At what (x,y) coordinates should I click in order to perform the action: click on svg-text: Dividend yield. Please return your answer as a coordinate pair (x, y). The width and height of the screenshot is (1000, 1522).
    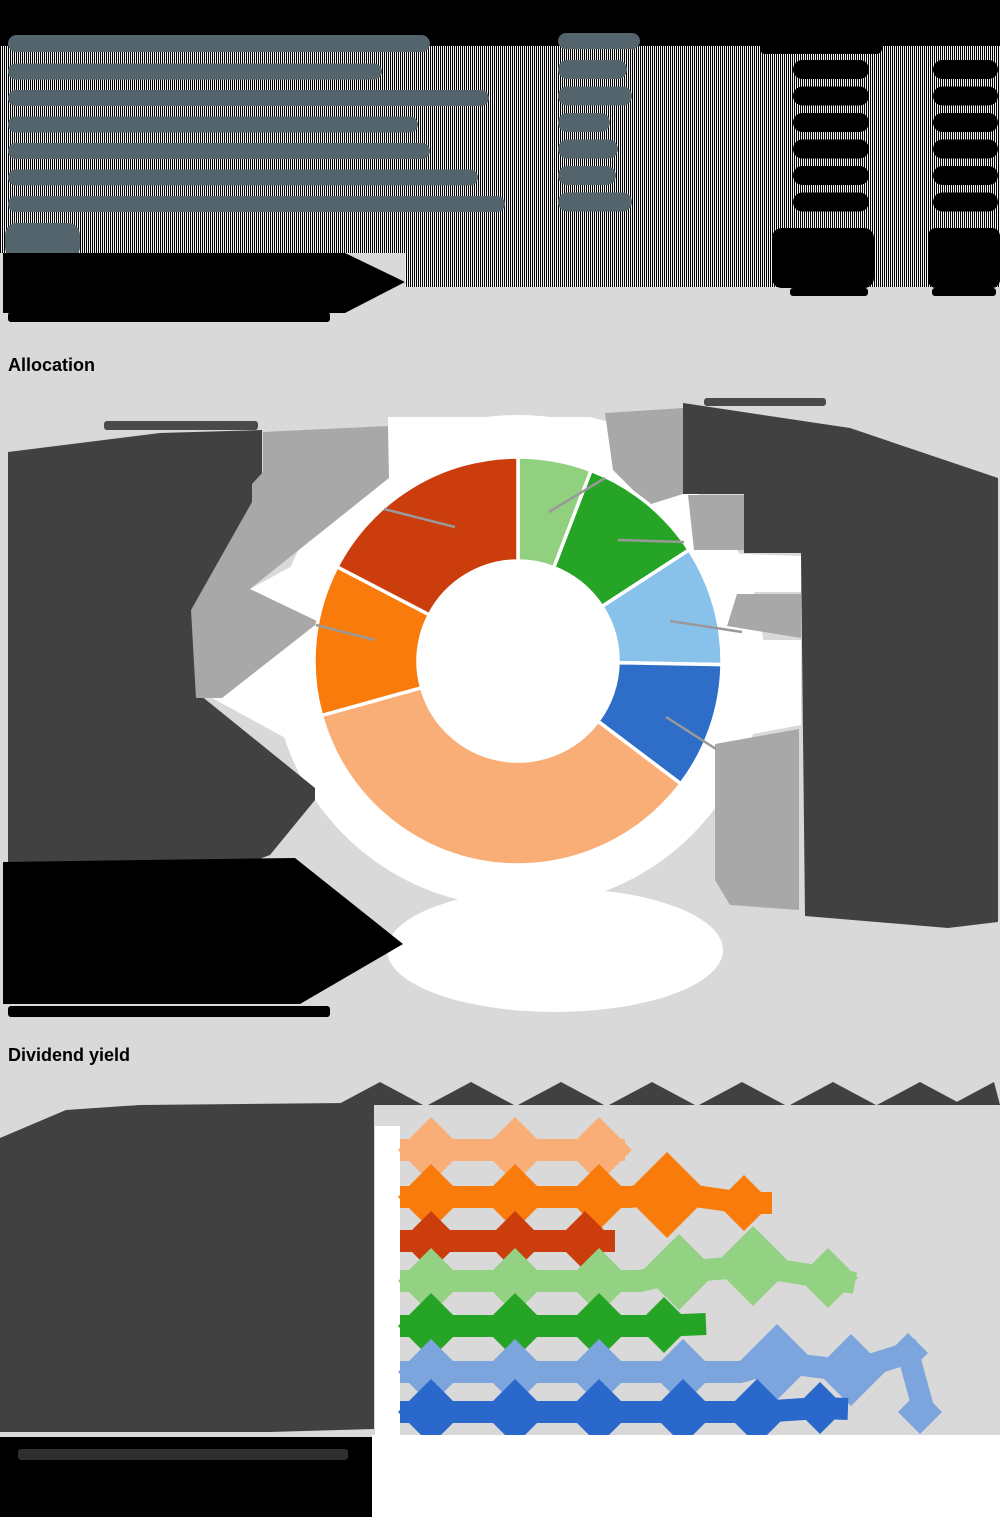
    Looking at the image, I should click on (69, 1055).